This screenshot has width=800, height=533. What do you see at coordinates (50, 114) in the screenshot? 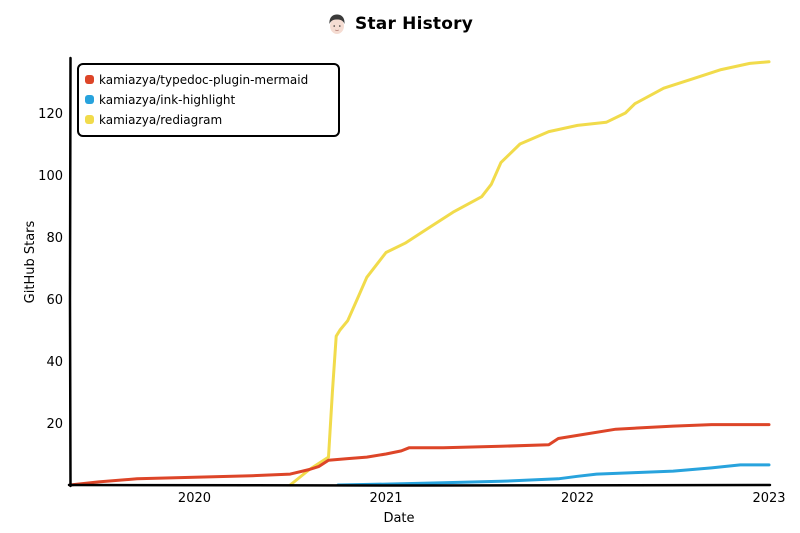
I see `y-tick-label: 120` at bounding box center [50, 114].